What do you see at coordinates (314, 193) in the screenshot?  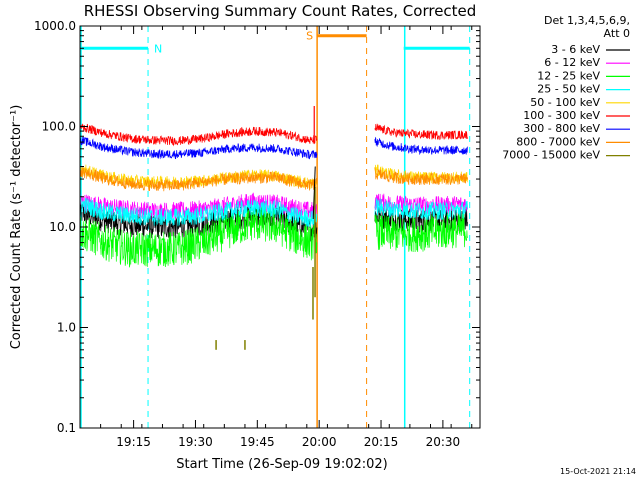 I see `flare-spike-low` at bounding box center [314, 193].